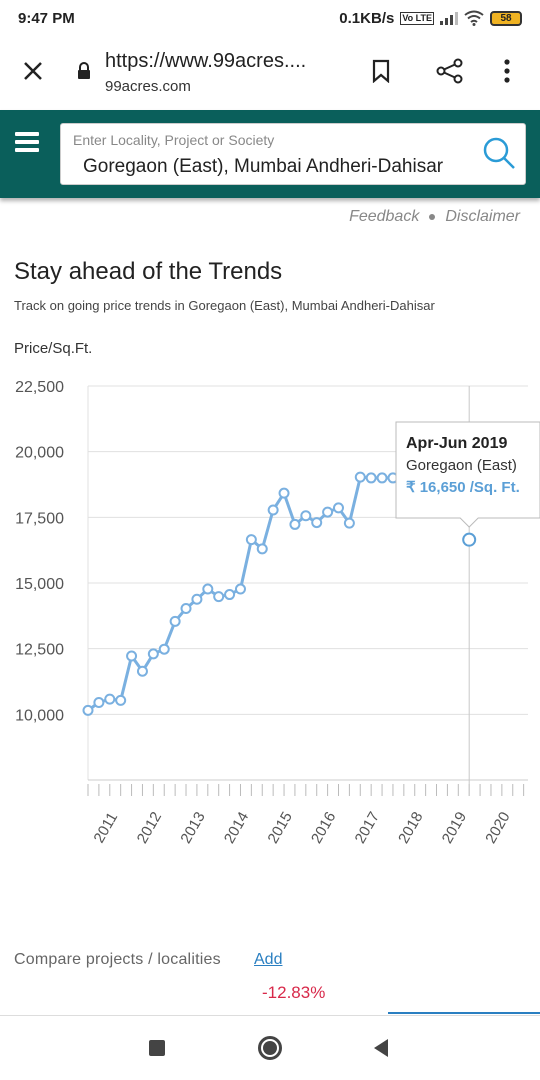  Describe the element at coordinates (367, 18) in the screenshot. I see `network-speed: 0.1KB/s` at that location.